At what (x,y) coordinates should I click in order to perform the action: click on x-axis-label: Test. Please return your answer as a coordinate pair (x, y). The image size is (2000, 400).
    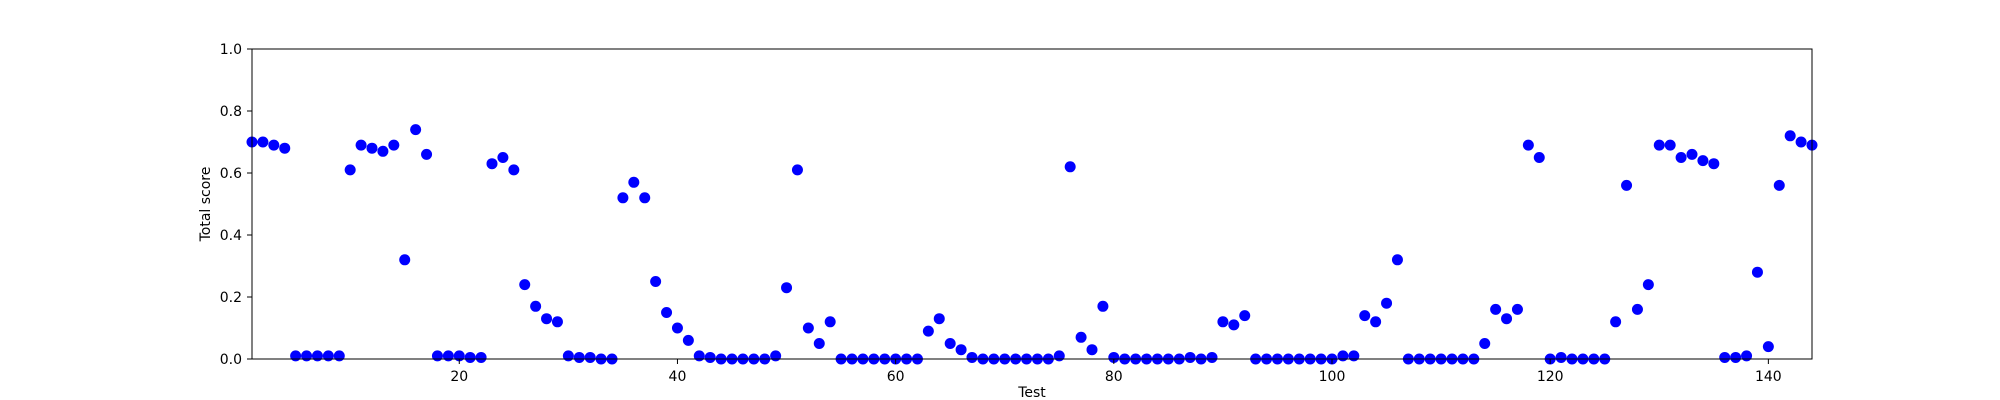
    Looking at the image, I should click on (1031, 392).